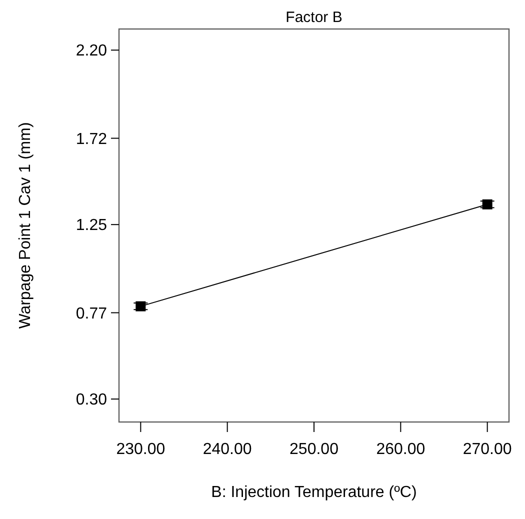 The height and width of the screenshot is (519, 525). What do you see at coordinates (92, 51) in the screenshot?
I see `y-tick-label: 2.20` at bounding box center [92, 51].